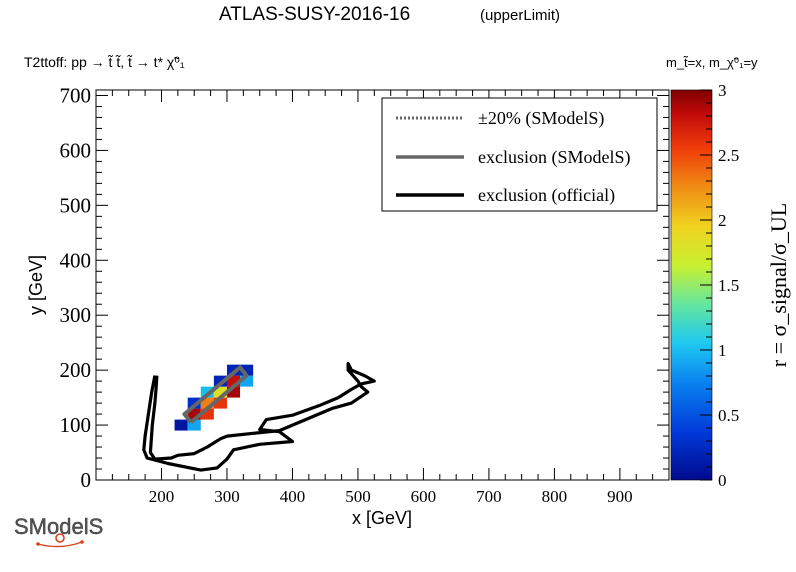 Image resolution: width=796 pixels, height=572 pixels. Describe the element at coordinates (86, 480) in the screenshot. I see `y-tick-label: 0` at that location.